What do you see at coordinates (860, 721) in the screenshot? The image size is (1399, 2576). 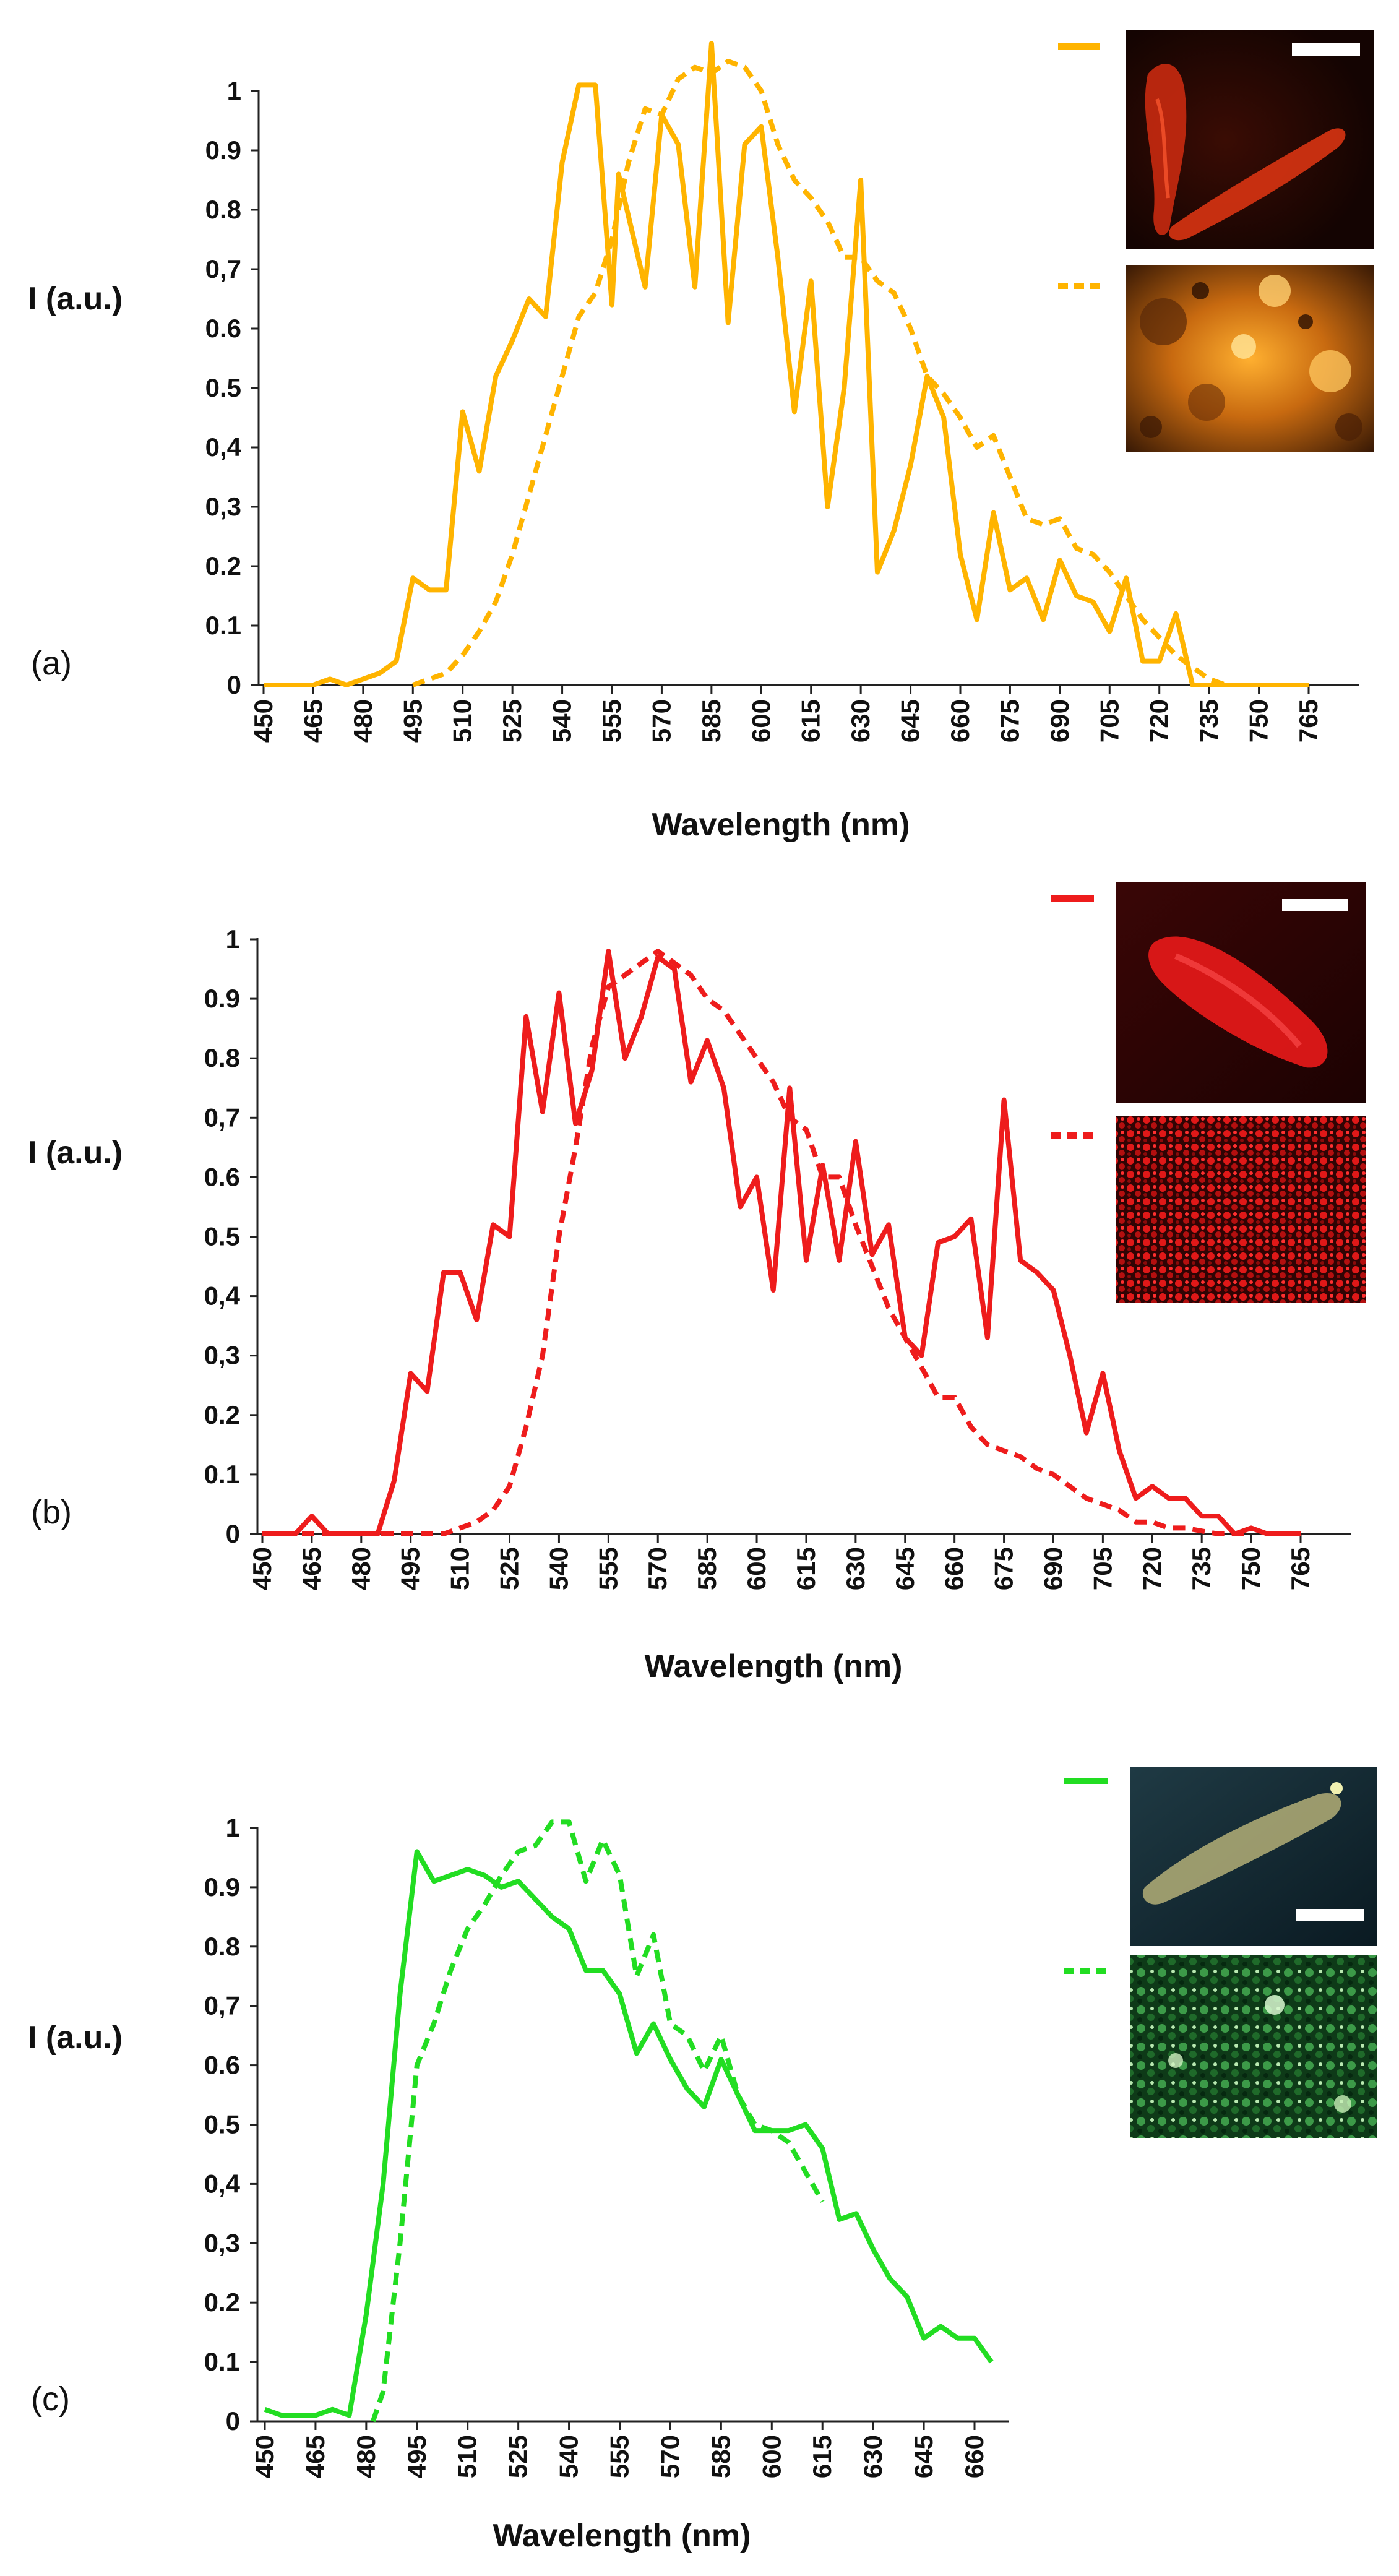 I see `x-tick-label: 630` at bounding box center [860, 721].